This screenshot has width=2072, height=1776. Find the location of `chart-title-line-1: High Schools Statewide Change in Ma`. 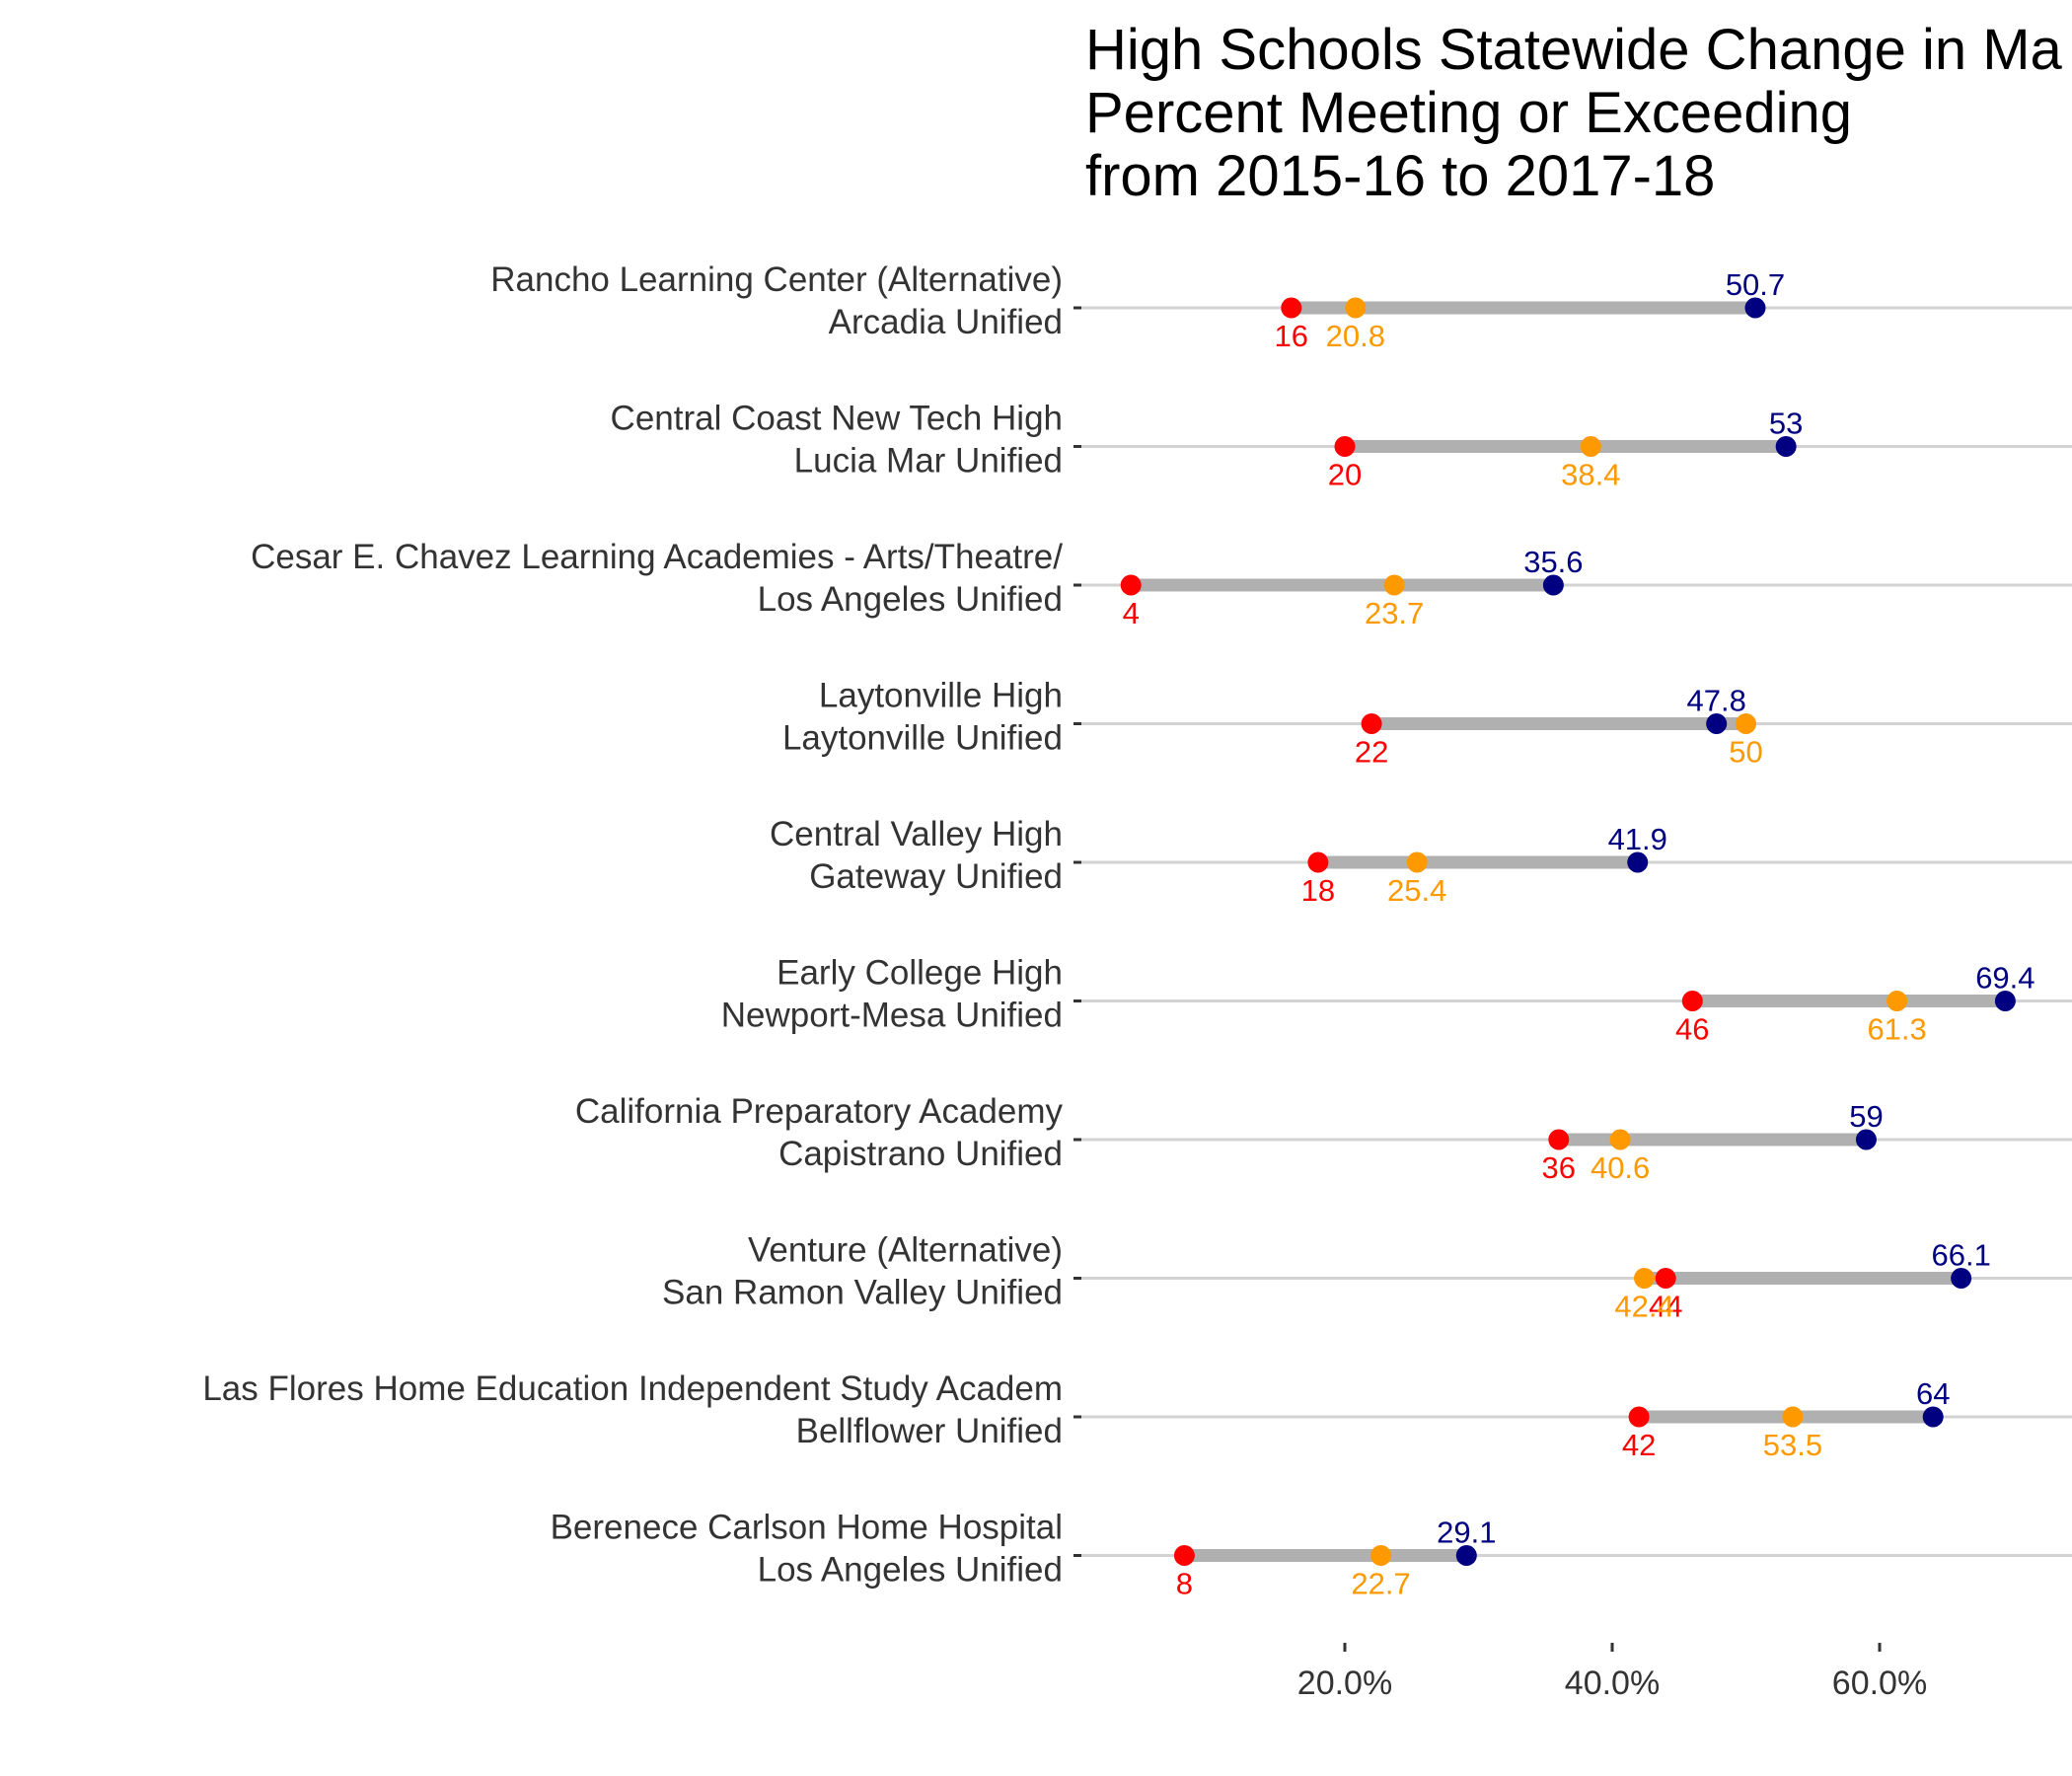

chart-title-line-1: High Schools Statewide Change in Ma is located at coordinates (1574, 50).